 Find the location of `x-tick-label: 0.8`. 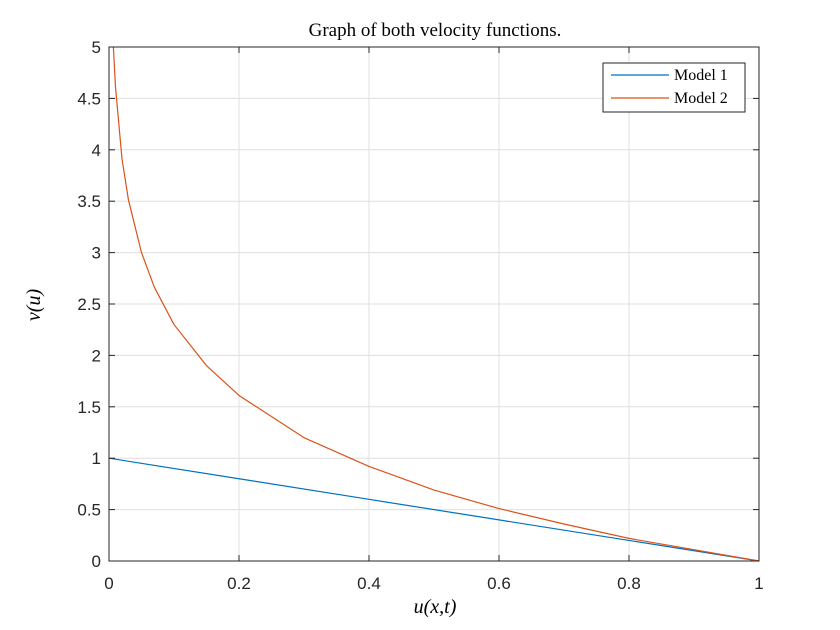

x-tick-label: 0.8 is located at coordinates (629, 583).